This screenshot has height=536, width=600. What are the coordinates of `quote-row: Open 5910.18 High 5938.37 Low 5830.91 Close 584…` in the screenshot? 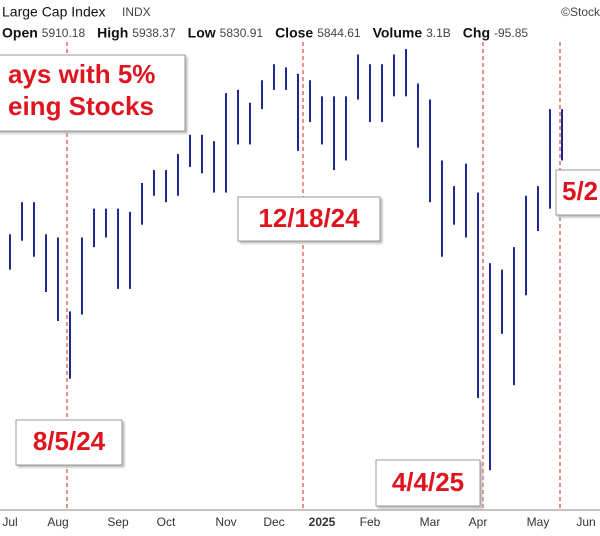 It's located at (265, 33).